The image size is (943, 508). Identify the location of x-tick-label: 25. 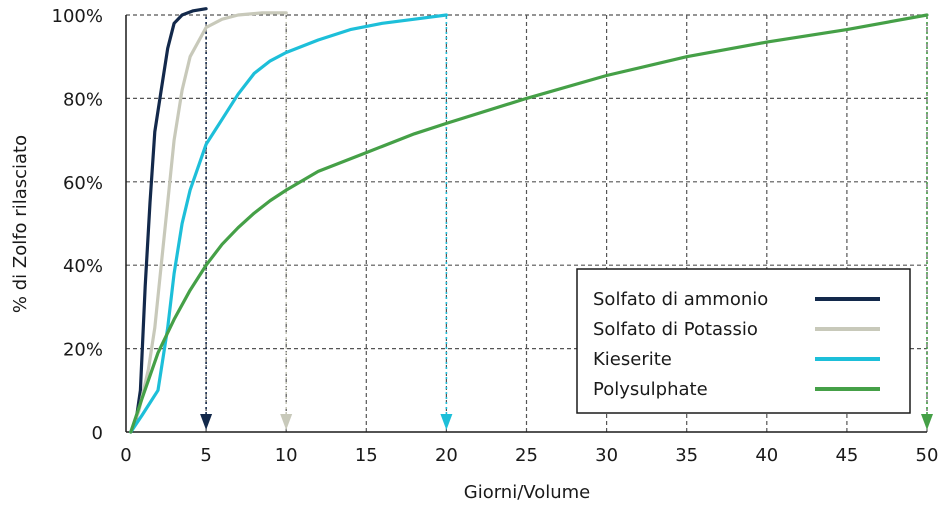
(526, 455).